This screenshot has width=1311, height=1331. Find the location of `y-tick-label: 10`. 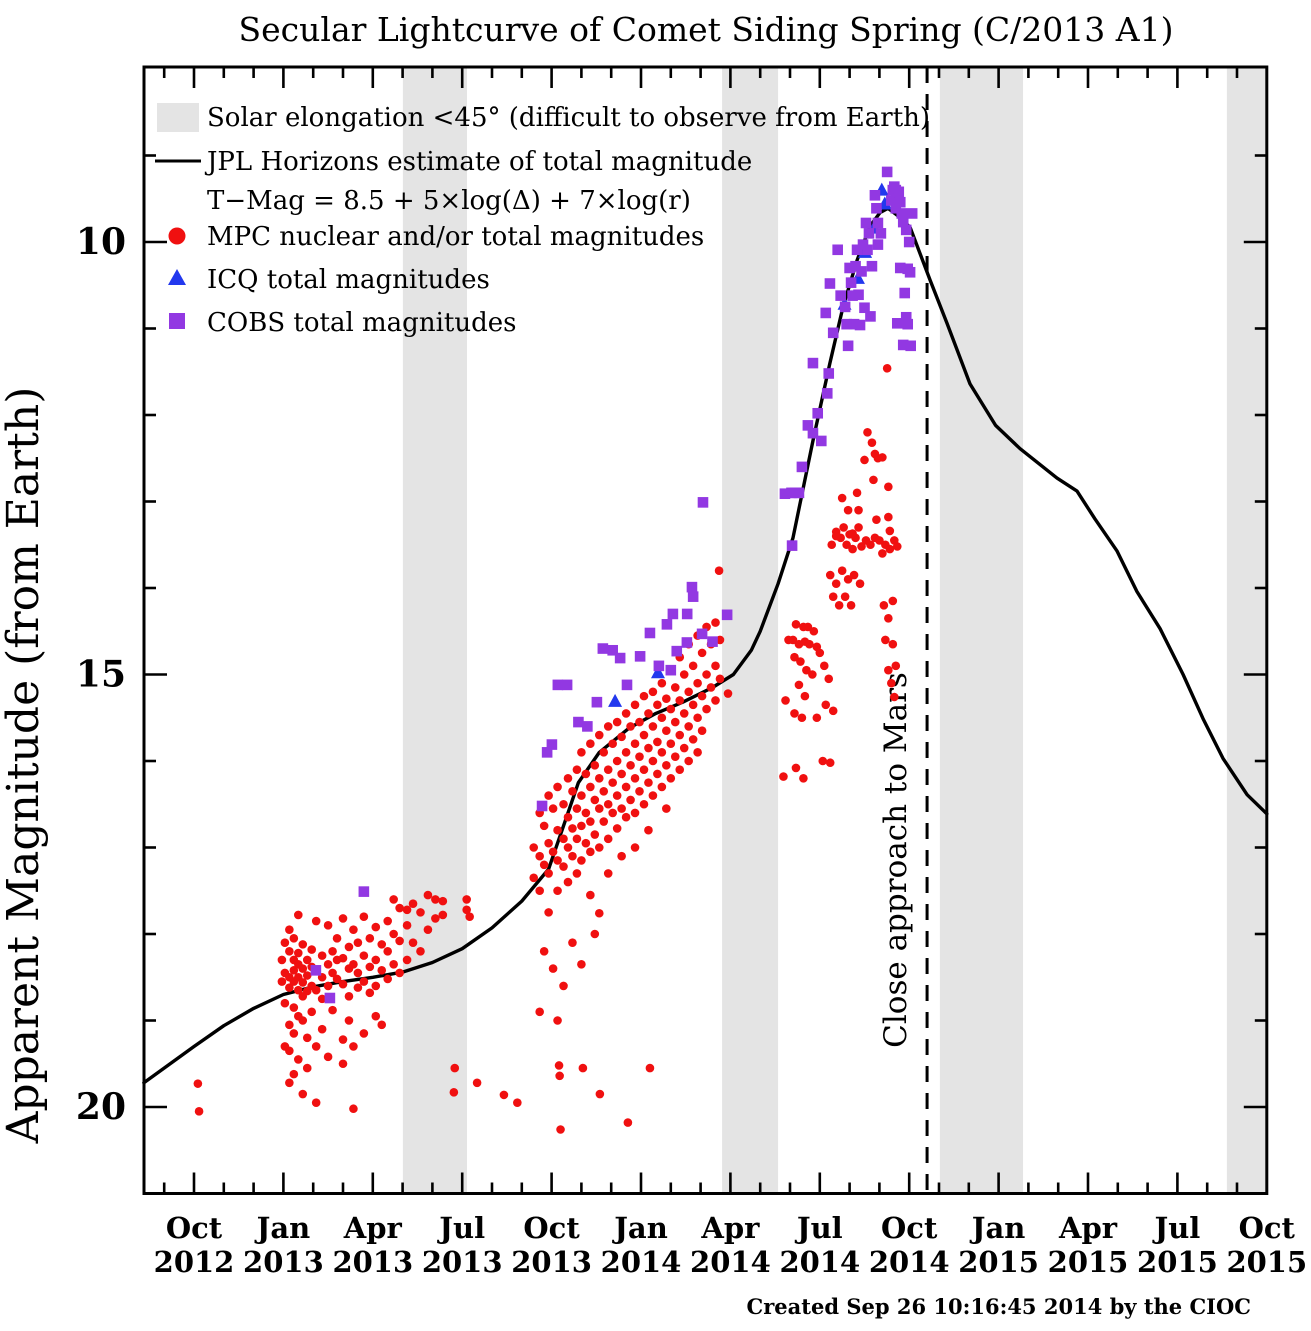

y-tick-label: 10 is located at coordinates (101, 242).